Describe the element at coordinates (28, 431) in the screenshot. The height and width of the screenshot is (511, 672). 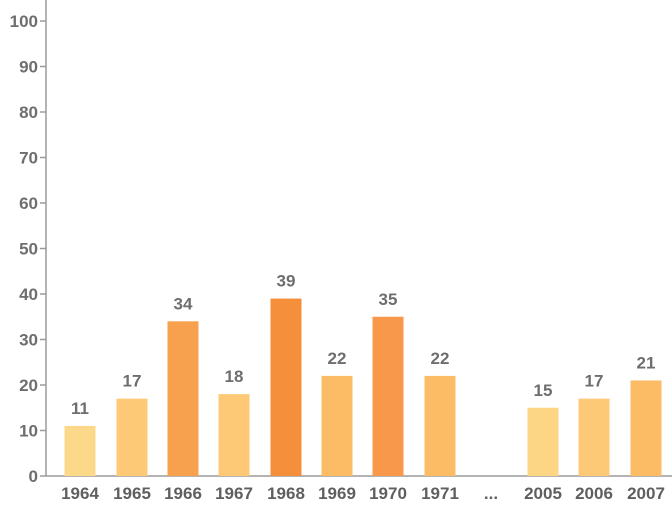
I see `y-tick-label: 10` at that location.